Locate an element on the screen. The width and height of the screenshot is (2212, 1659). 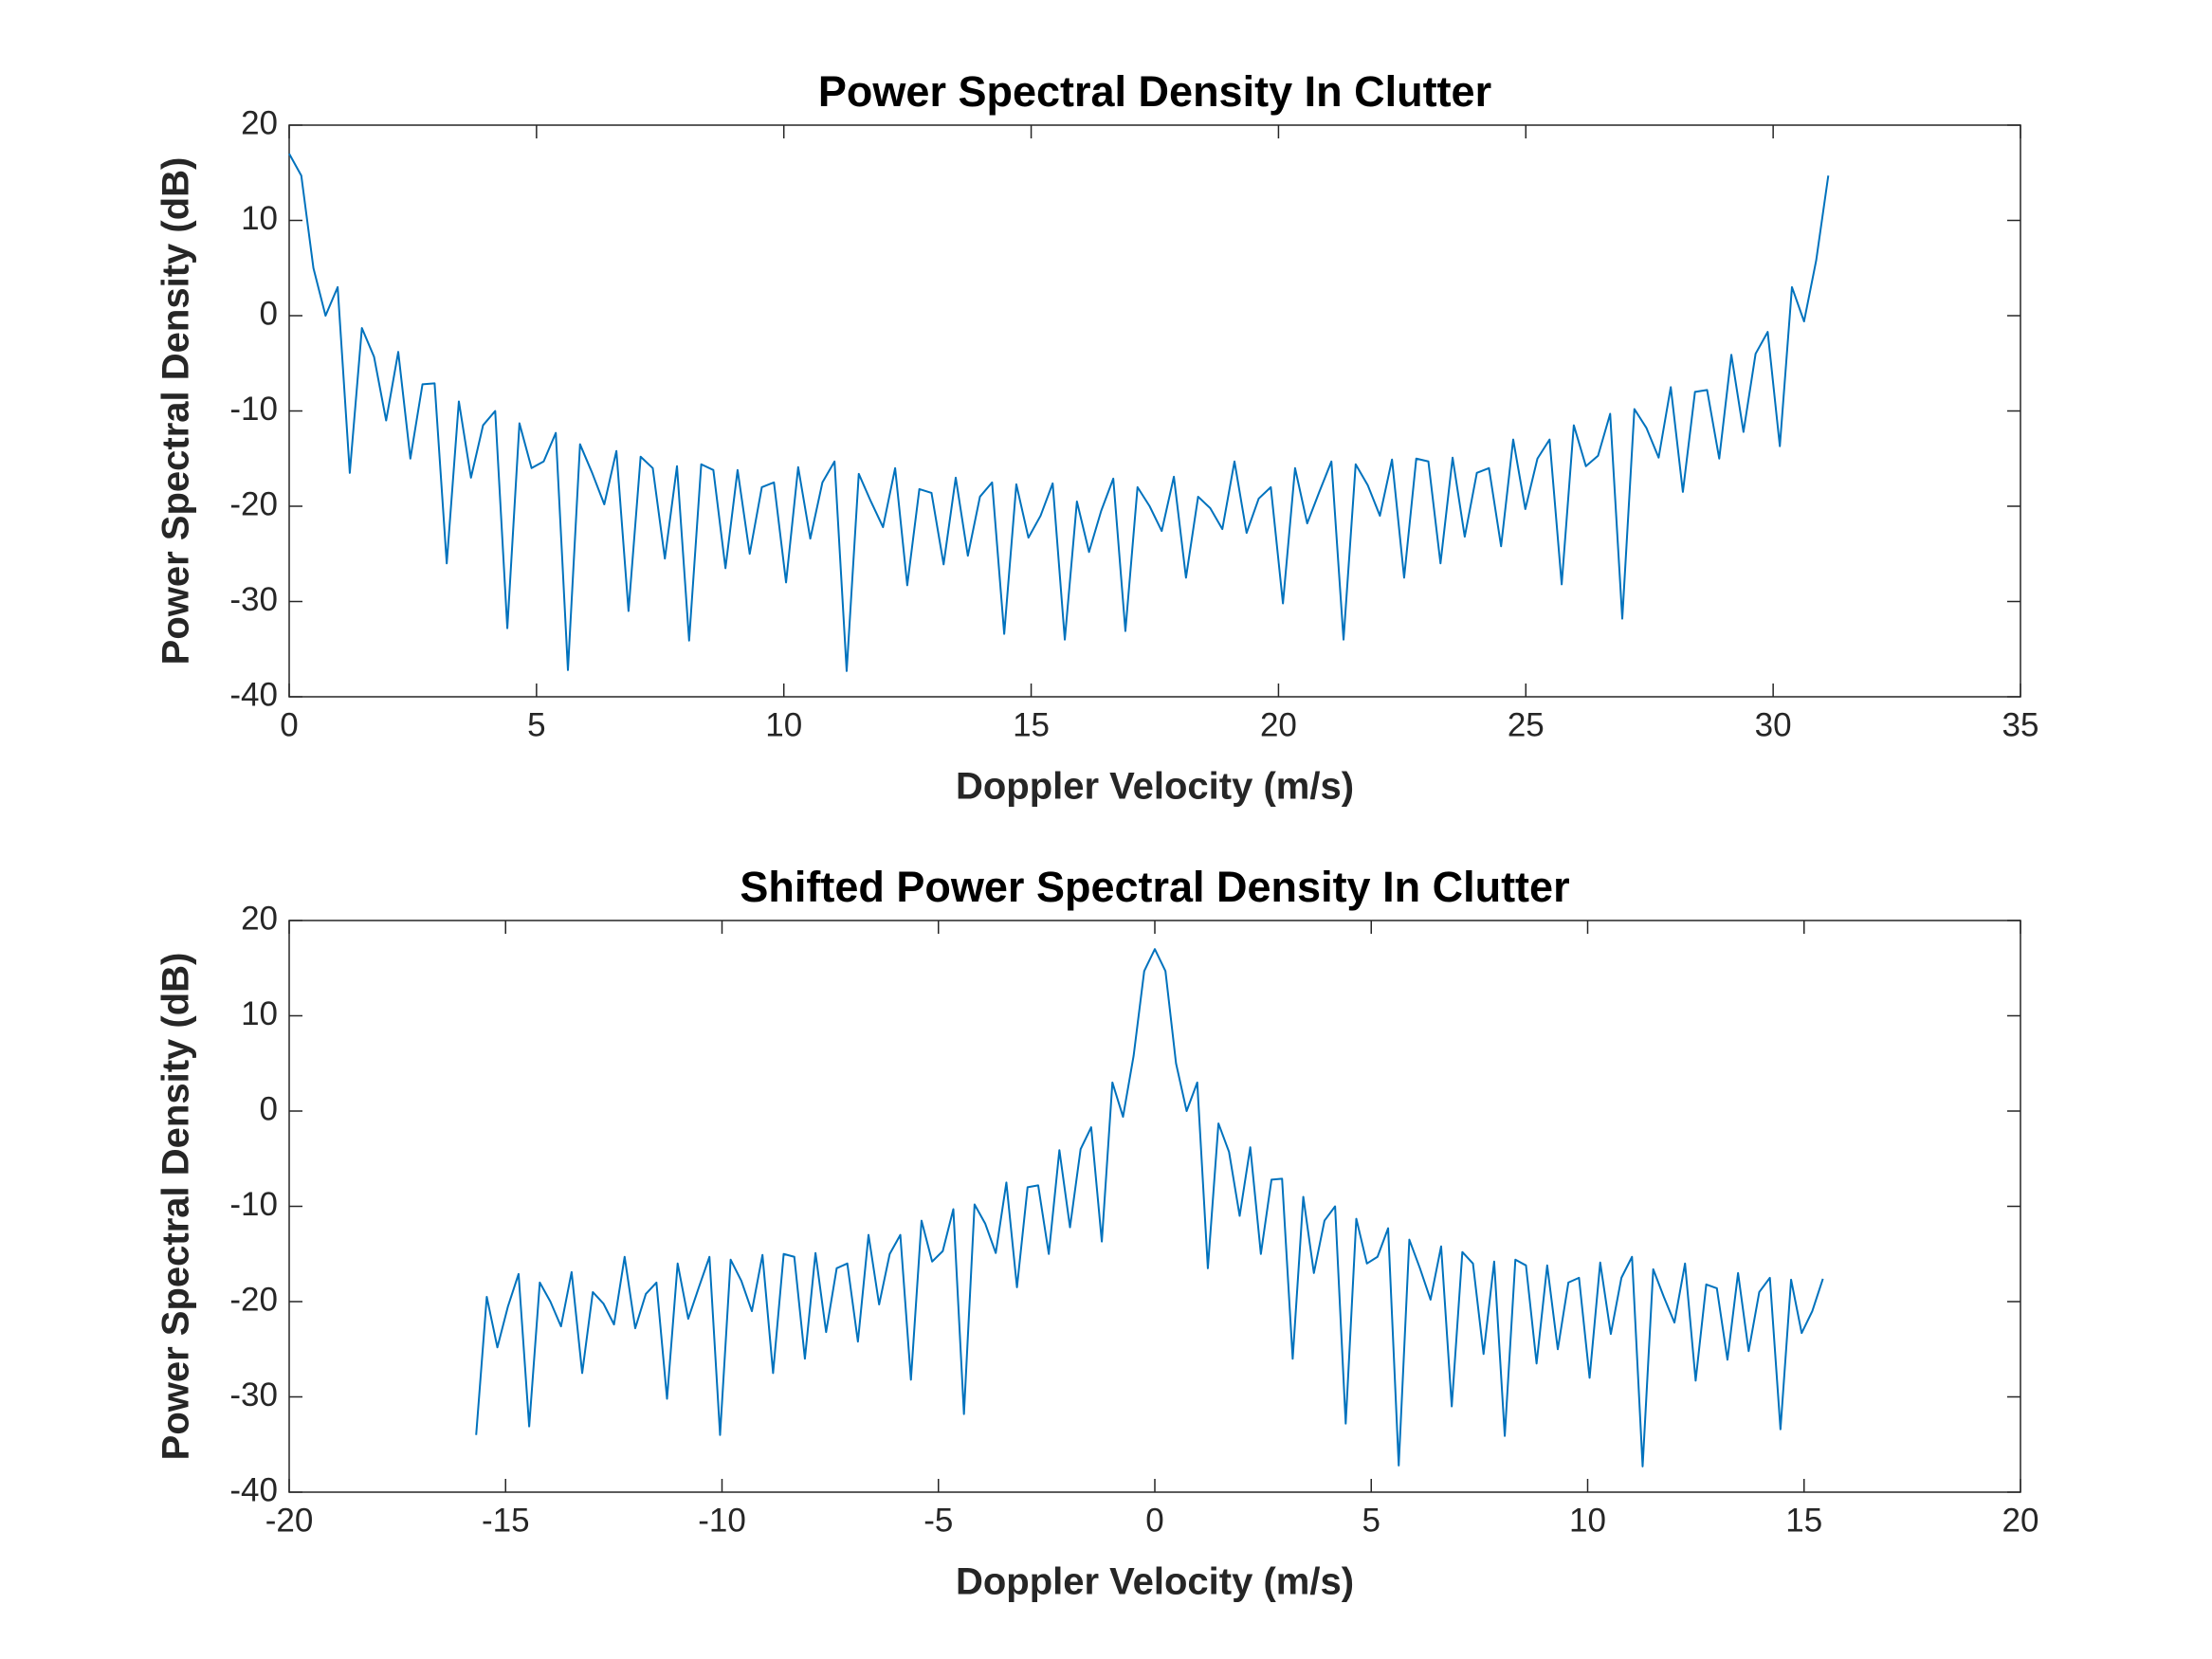
x-tick-label: 25 is located at coordinates (1526, 724).